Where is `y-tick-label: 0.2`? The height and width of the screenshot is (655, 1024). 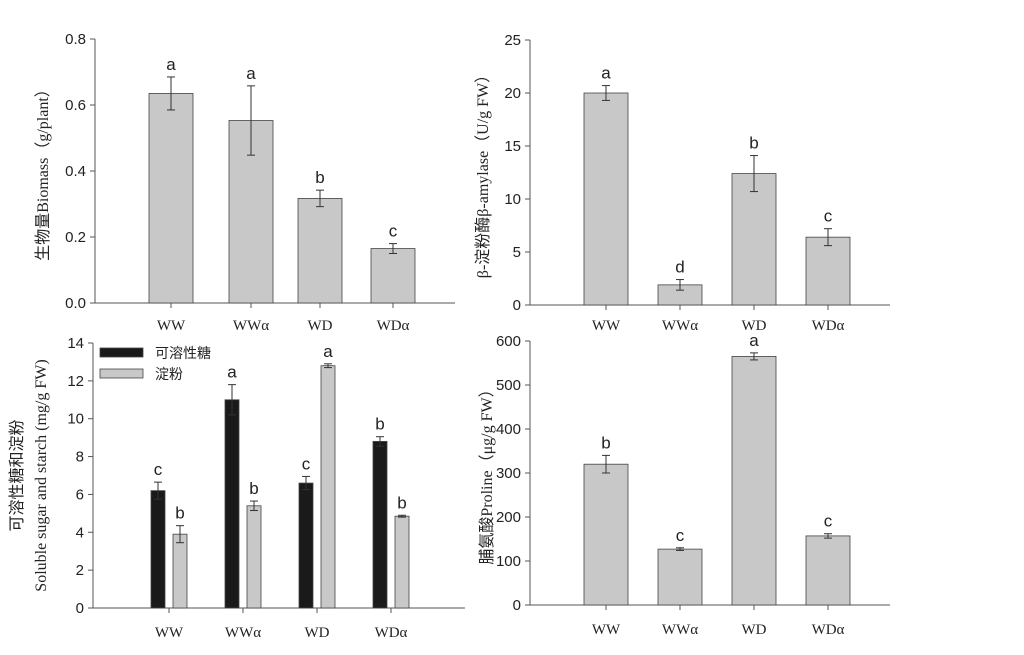 y-tick-label: 0.2 is located at coordinates (75, 237).